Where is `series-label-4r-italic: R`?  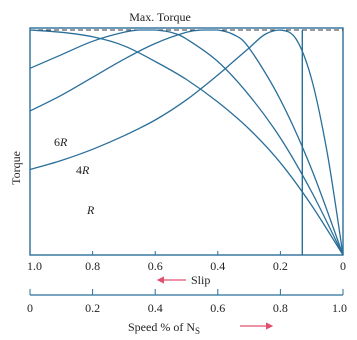 series-label-4r-italic: R is located at coordinates (85, 170).